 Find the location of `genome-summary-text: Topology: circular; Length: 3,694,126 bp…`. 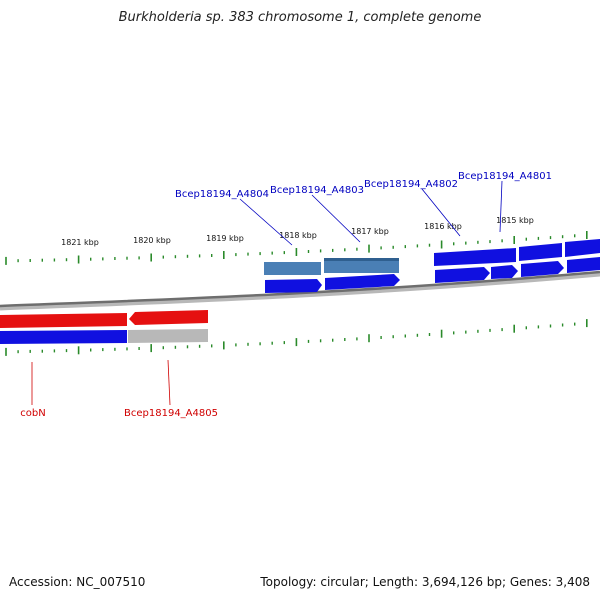

genome-summary-text: Topology: circular; Length: 3,694,126 bp… is located at coordinates (425, 582).